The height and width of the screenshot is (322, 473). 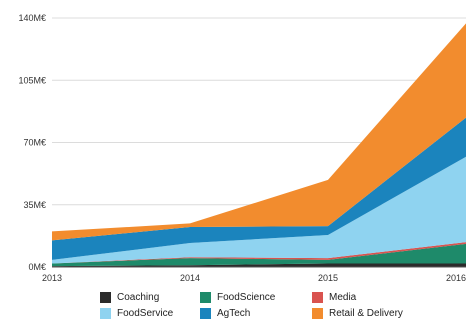 I want to click on legend-label-coaching: Coaching, so click(x=138, y=297).